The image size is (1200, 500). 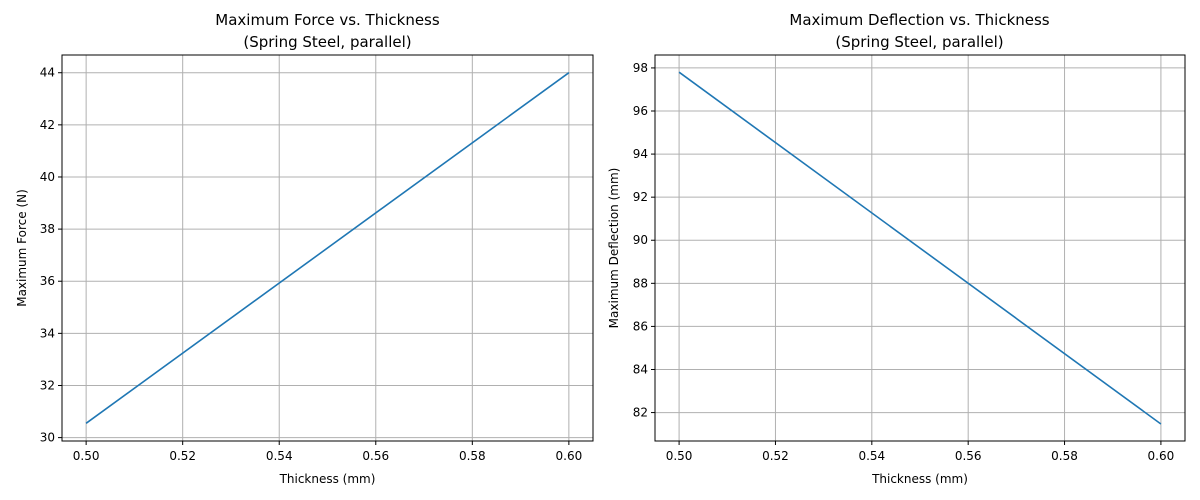 I want to click on y-tick-label: 32, so click(x=47, y=385).